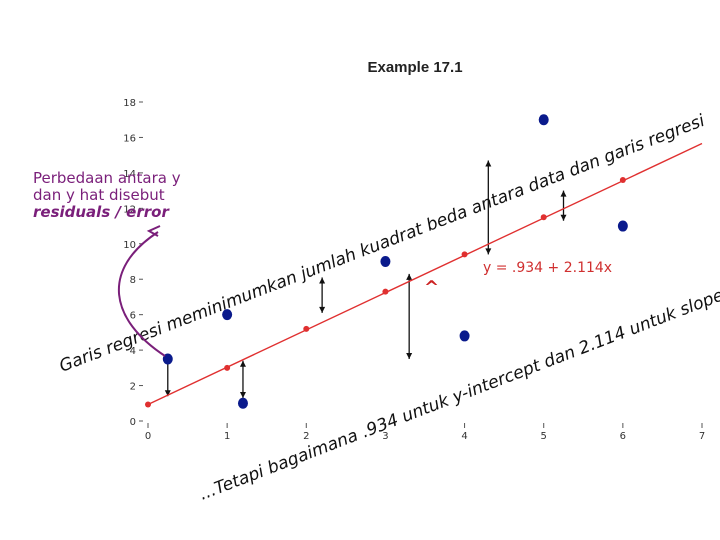 The height and width of the screenshot is (540, 720). What do you see at coordinates (107, 178) in the screenshot?
I see `annotation-line-1: Perbedaan antara y` at bounding box center [107, 178].